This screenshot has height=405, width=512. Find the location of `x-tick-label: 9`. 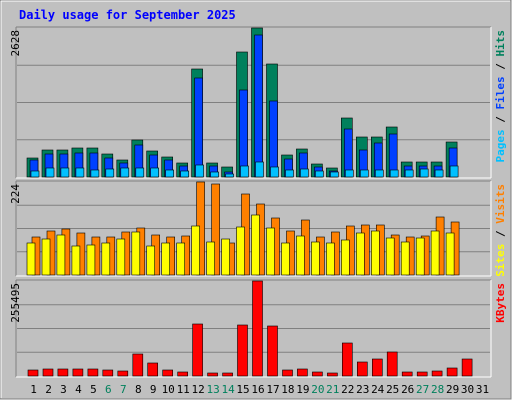

x-tick-label: 9 is located at coordinates (153, 389).